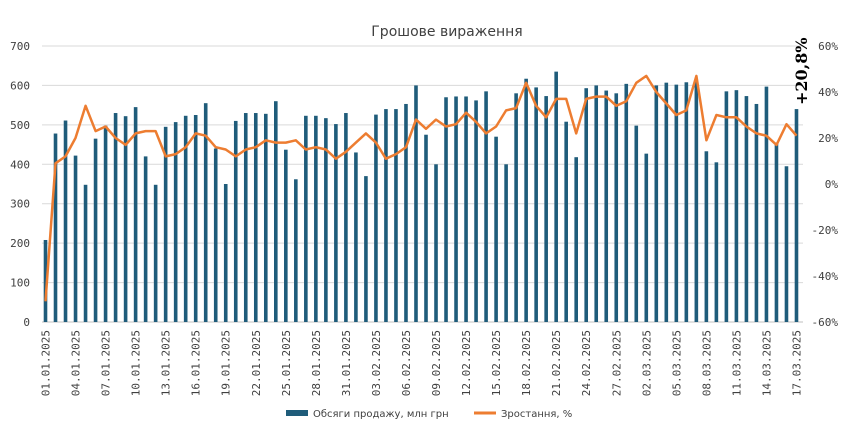 Image resolution: width=850 pixels, height=433 pixels. What do you see at coordinates (196, 363) in the screenshot?
I see `x-tick-label: 16.01.2025` at bounding box center [196, 363].